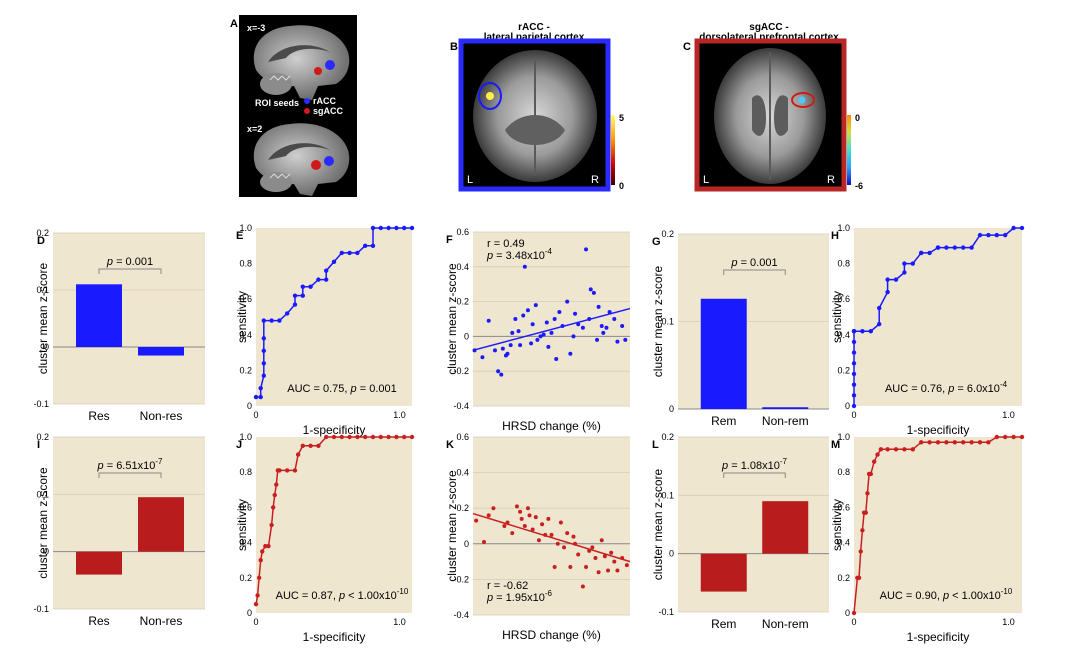 The height and width of the screenshot is (649, 1076). What do you see at coordinates (853, 622) in the screenshot?
I see `x-tick-label-m: 0` at bounding box center [853, 622].